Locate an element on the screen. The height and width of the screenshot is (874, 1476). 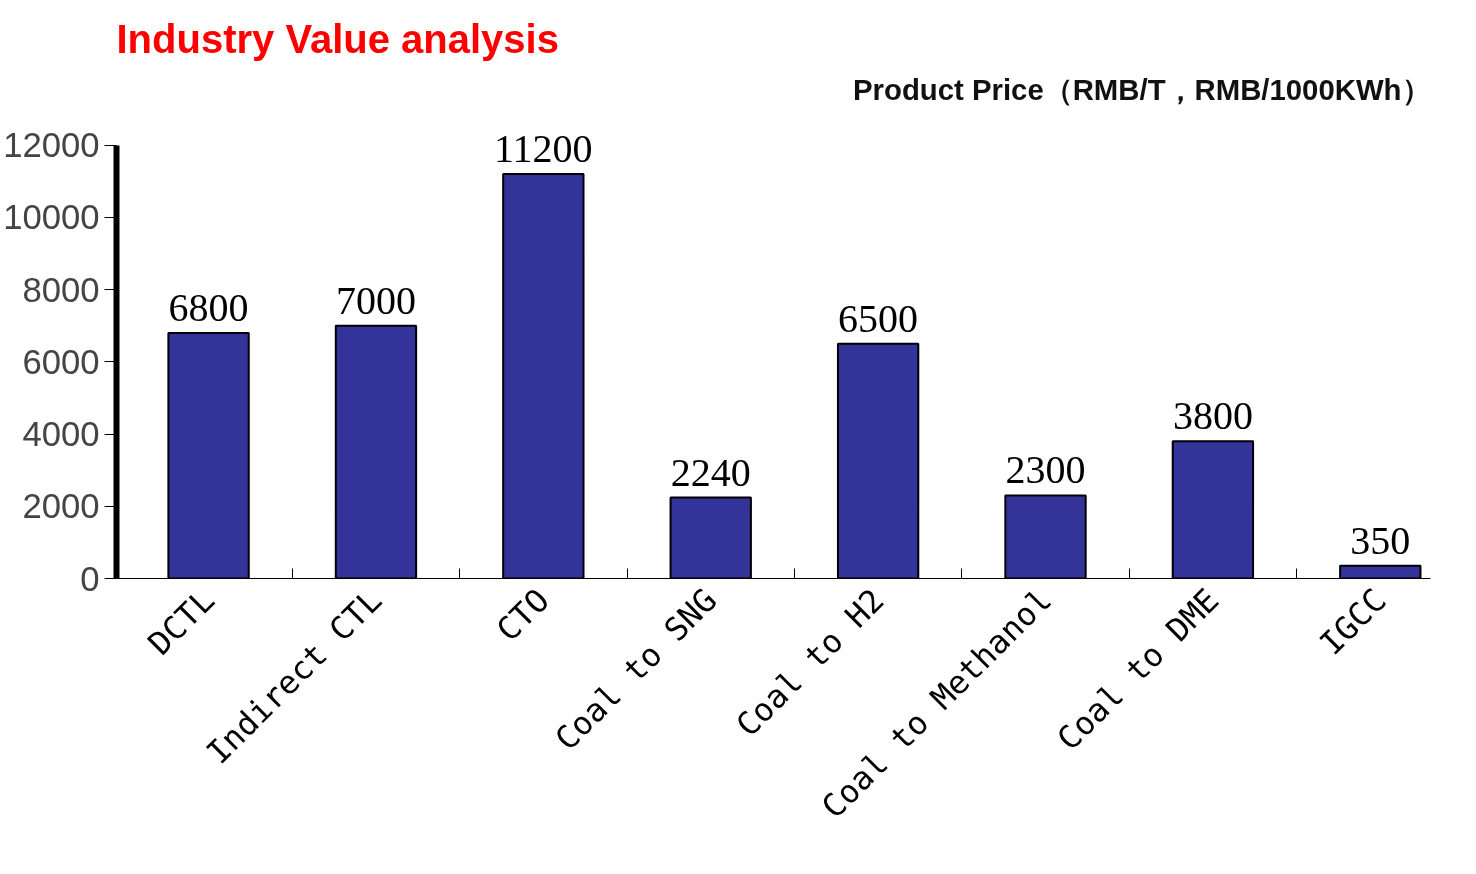
data-label: 11200 is located at coordinates (543, 149).